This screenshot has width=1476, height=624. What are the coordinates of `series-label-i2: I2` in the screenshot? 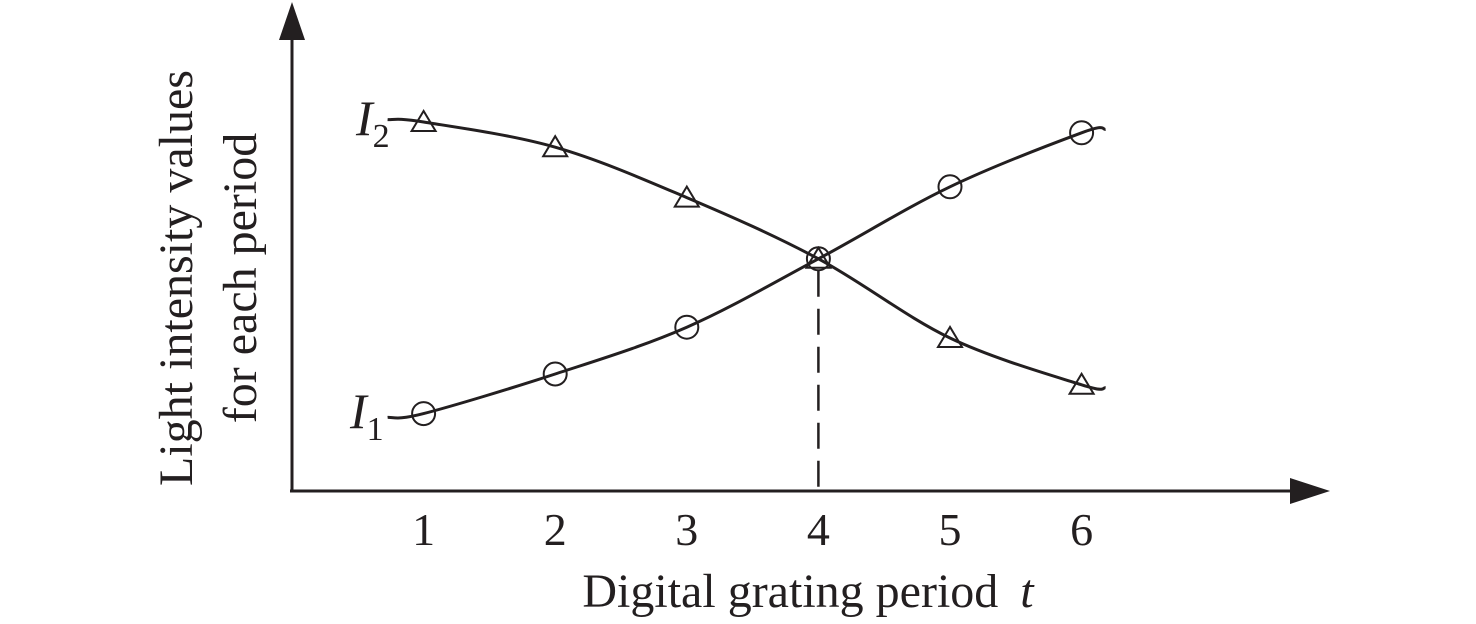 It's located at (372, 122).